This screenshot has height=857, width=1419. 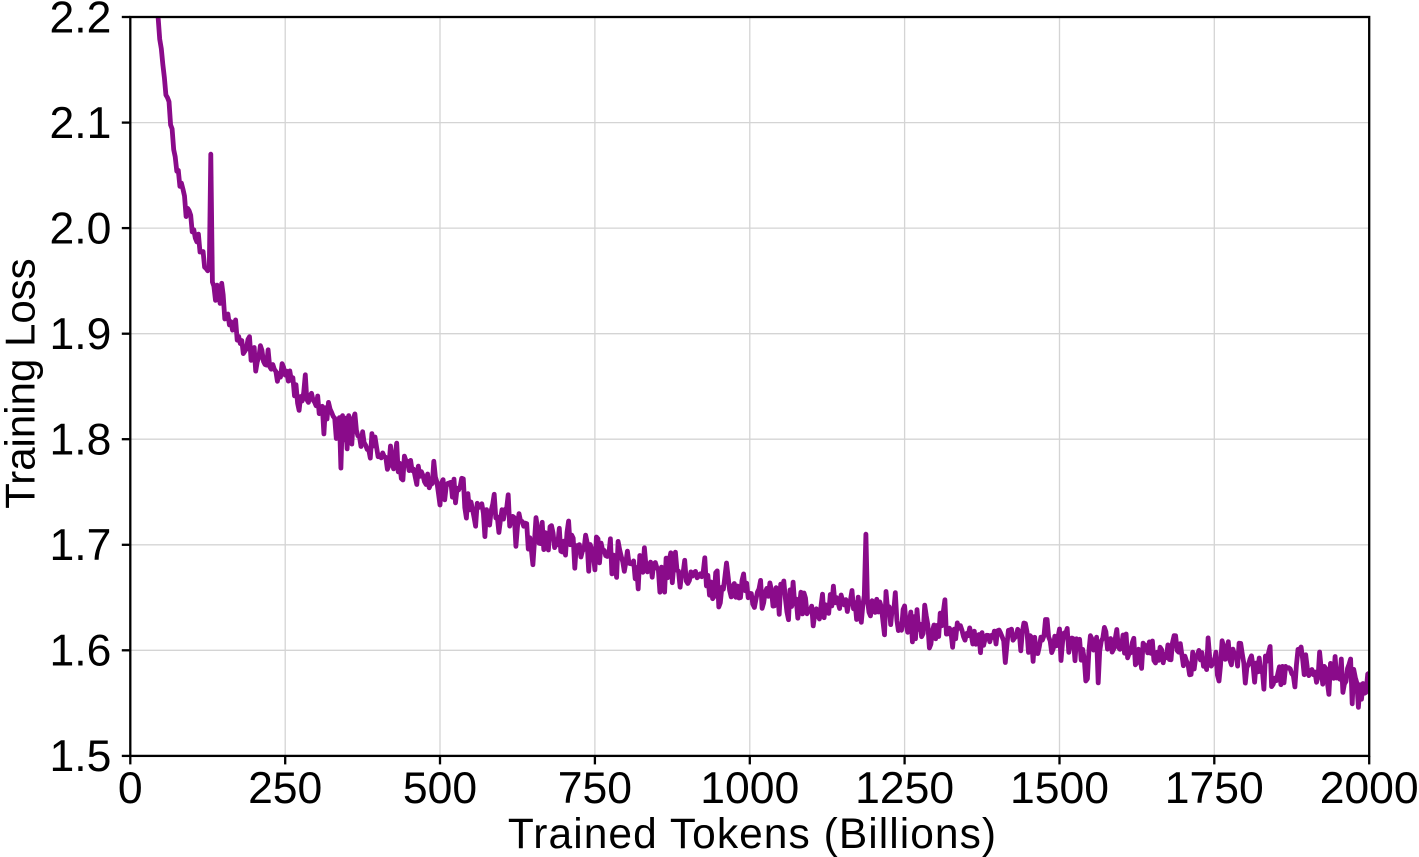 What do you see at coordinates (285, 788) in the screenshot?
I see `svg-text: 250` at bounding box center [285, 788].